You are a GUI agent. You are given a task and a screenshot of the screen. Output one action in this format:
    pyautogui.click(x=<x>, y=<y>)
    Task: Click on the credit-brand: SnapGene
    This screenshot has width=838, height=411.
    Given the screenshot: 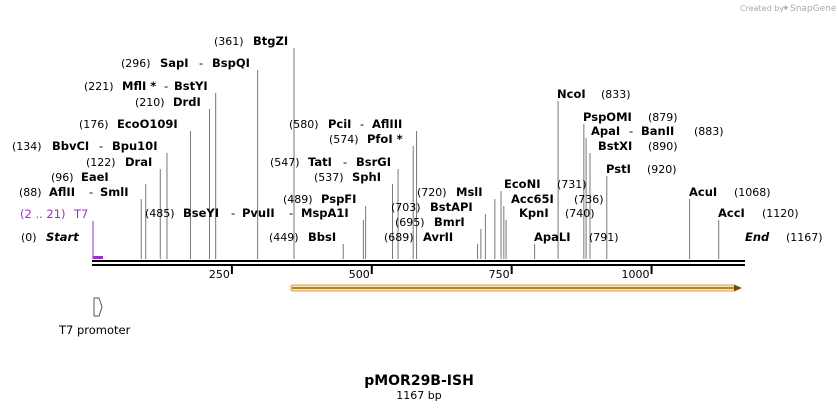 What is the action you would take?
    pyautogui.click(x=813, y=9)
    